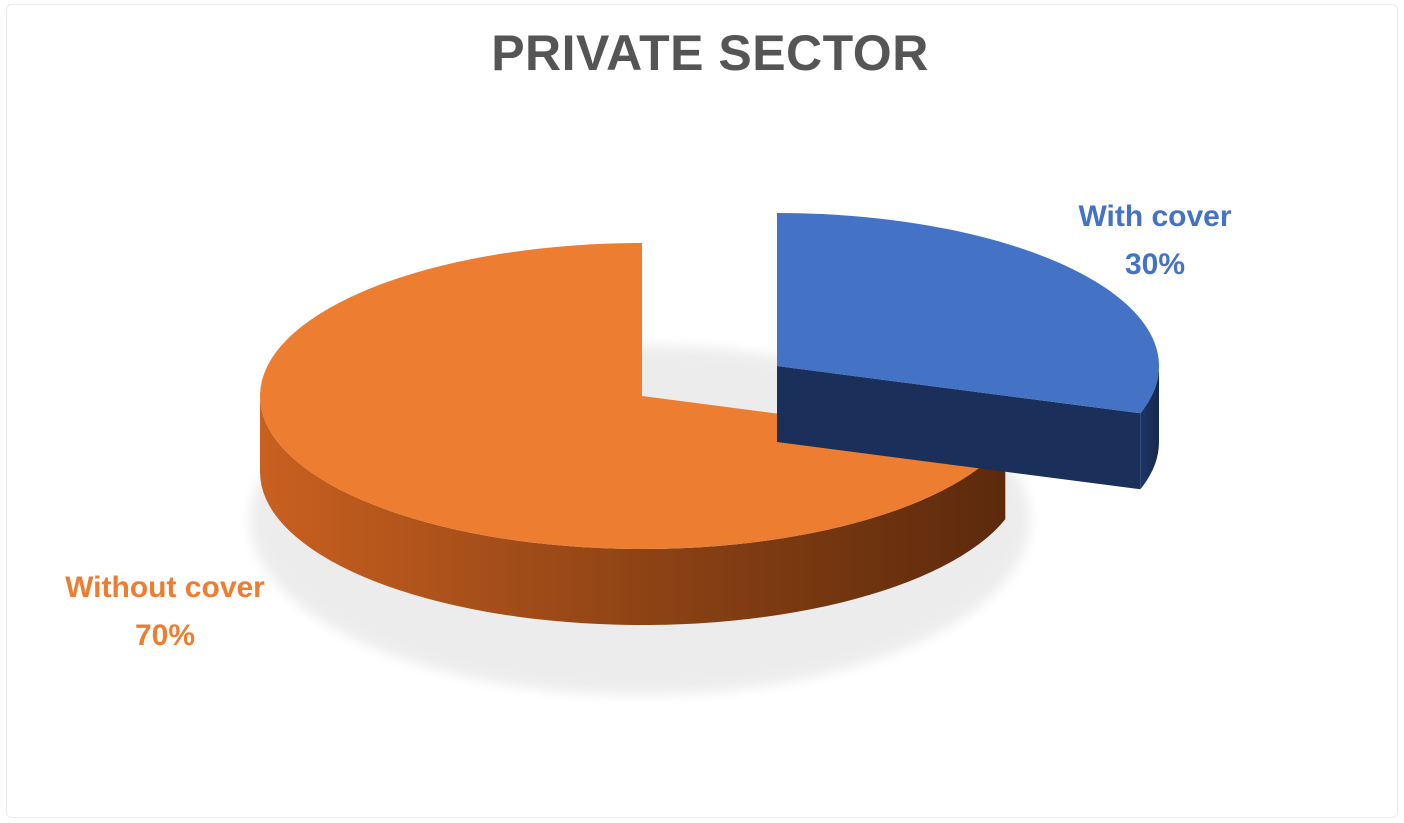  Describe the element at coordinates (1149, 428) in the screenshot. I see `pie-slice-side-with-cover` at that location.